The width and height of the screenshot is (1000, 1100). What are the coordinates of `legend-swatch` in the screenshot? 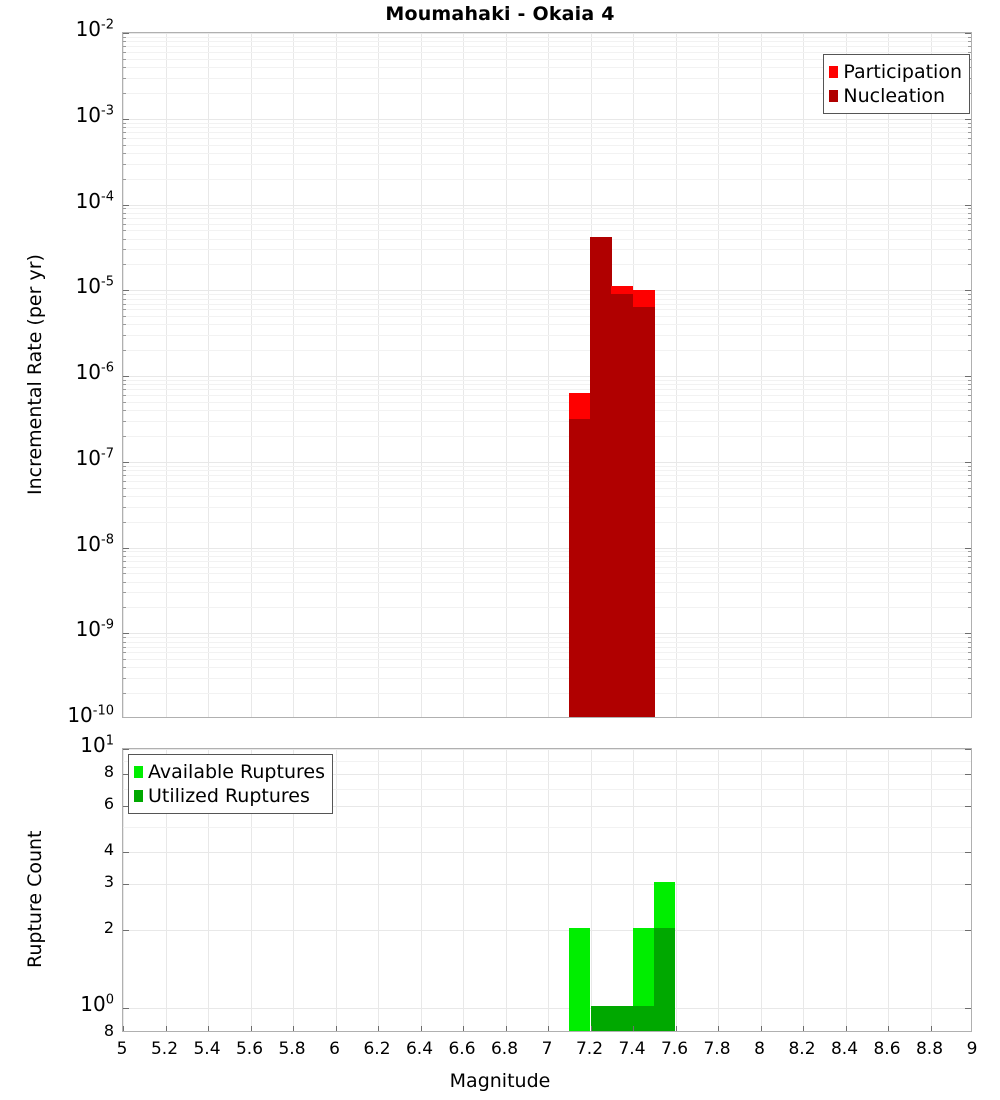 It's located at (138, 772).